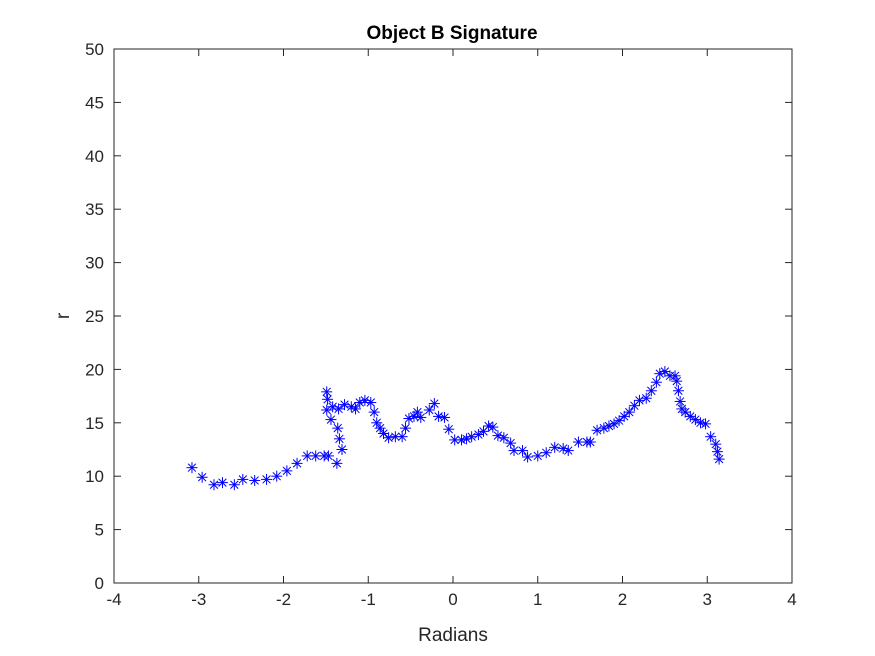  What do you see at coordinates (99, 583) in the screenshot?
I see `y-tick-label: 0` at bounding box center [99, 583].